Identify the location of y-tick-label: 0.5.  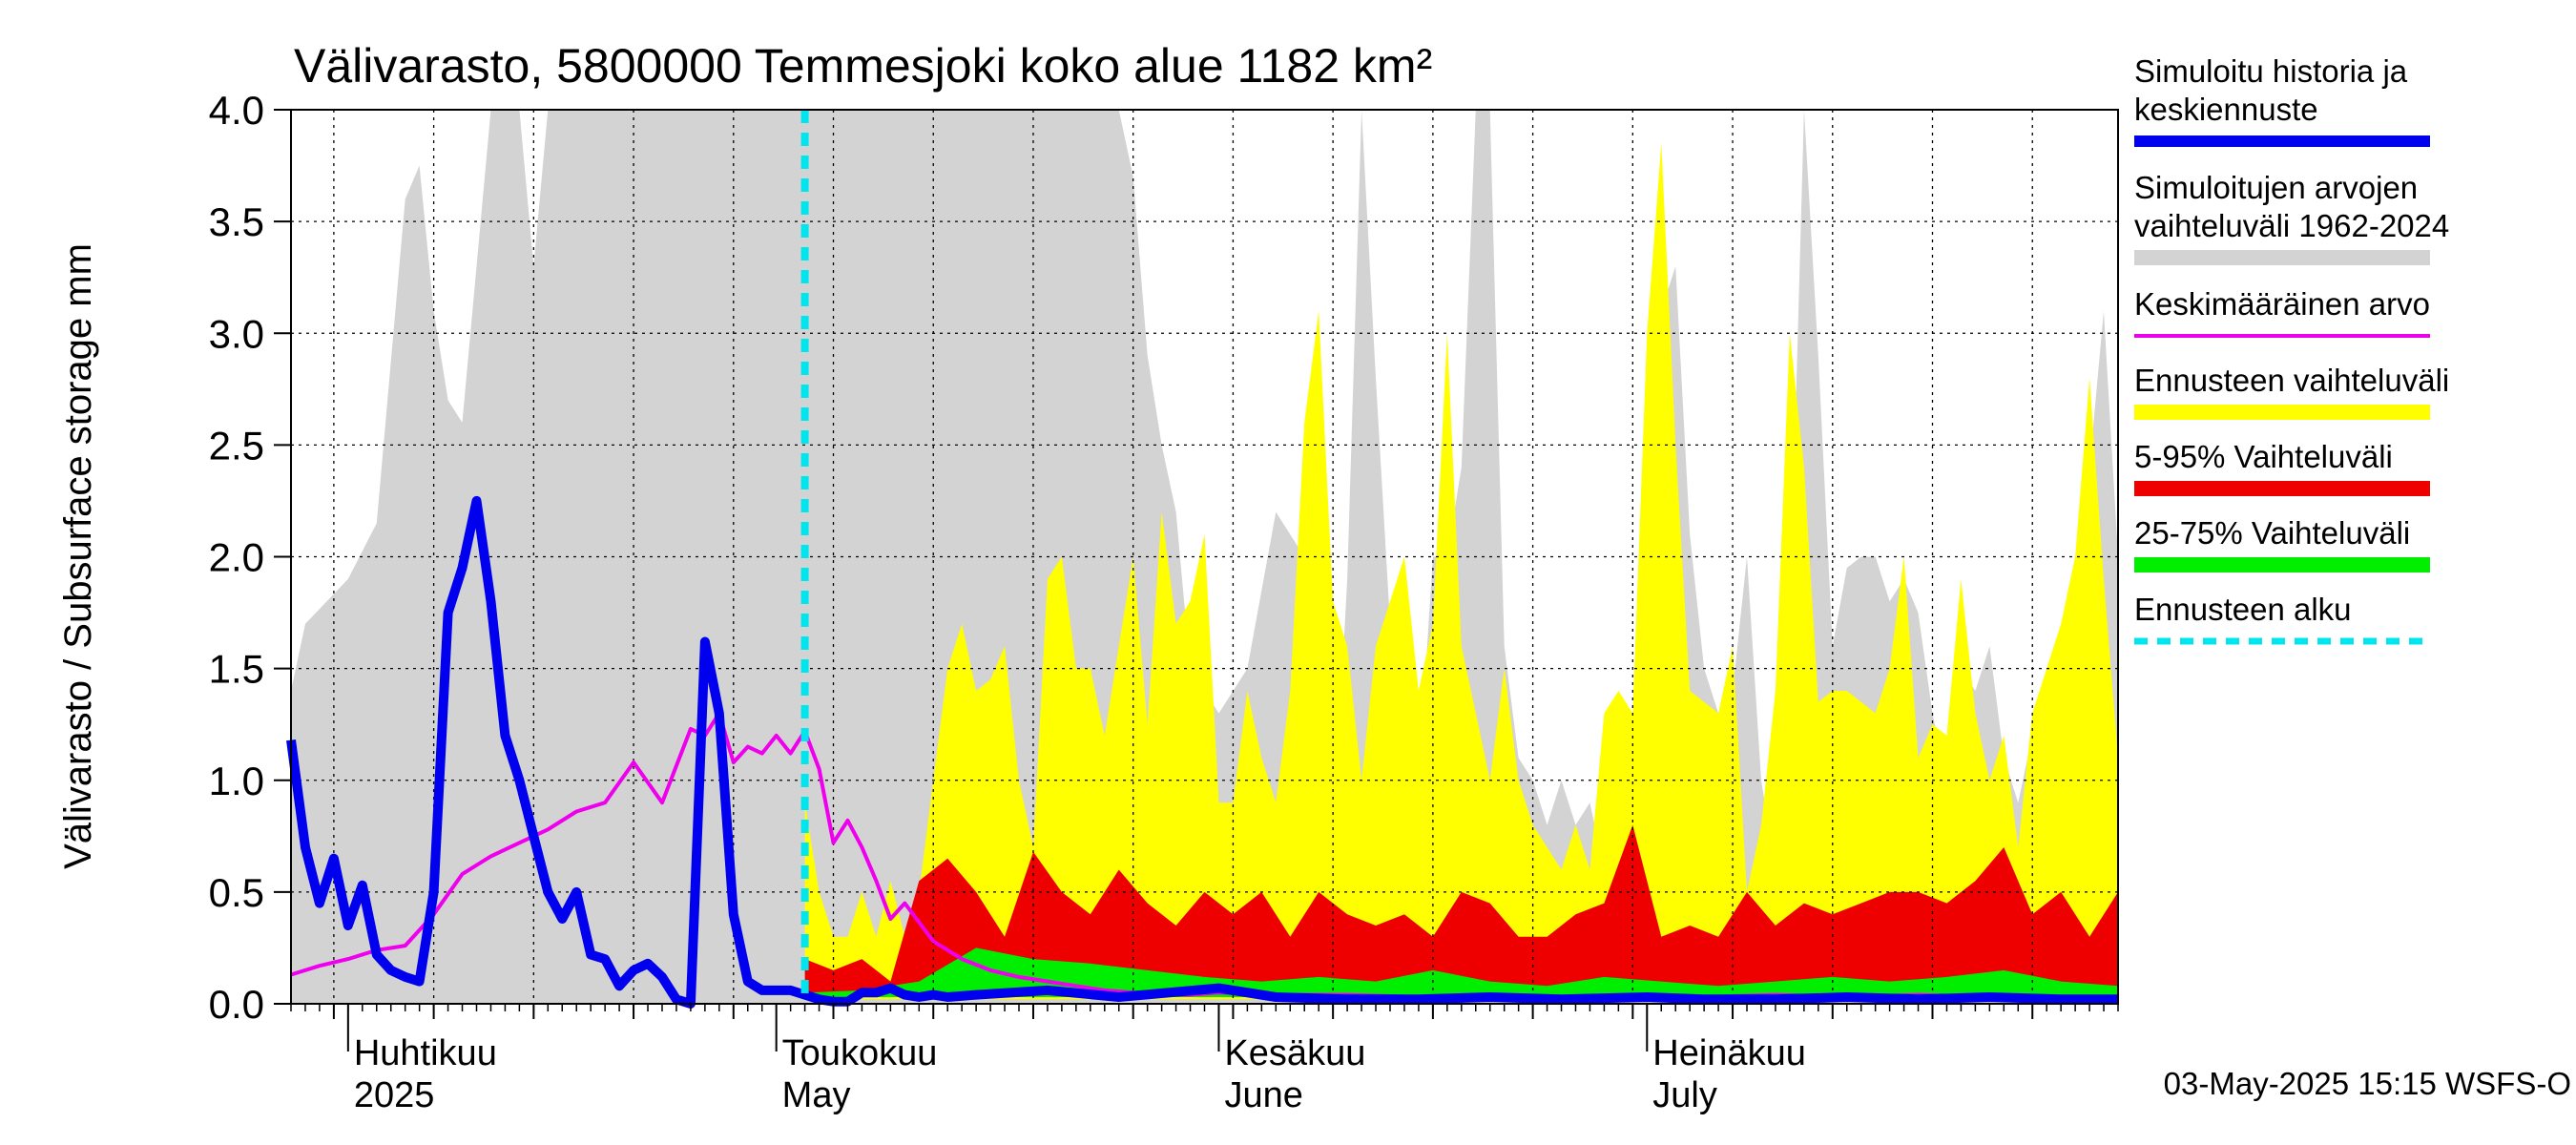
(236, 892).